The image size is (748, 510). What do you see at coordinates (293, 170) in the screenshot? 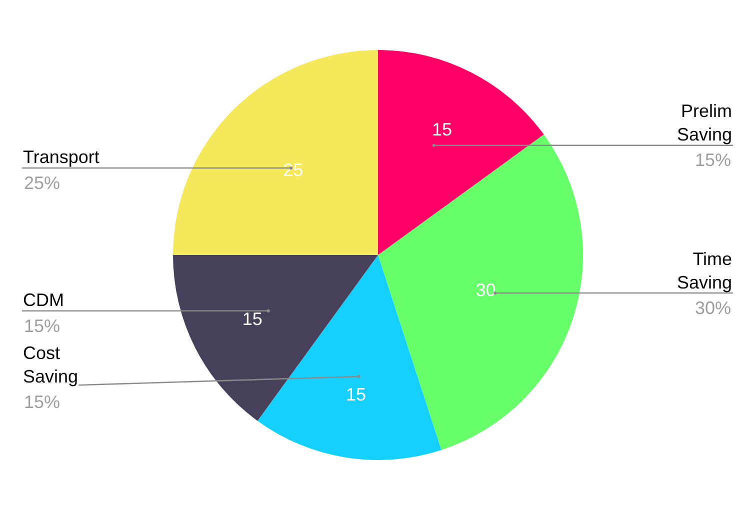
I see `data-label: 25` at bounding box center [293, 170].